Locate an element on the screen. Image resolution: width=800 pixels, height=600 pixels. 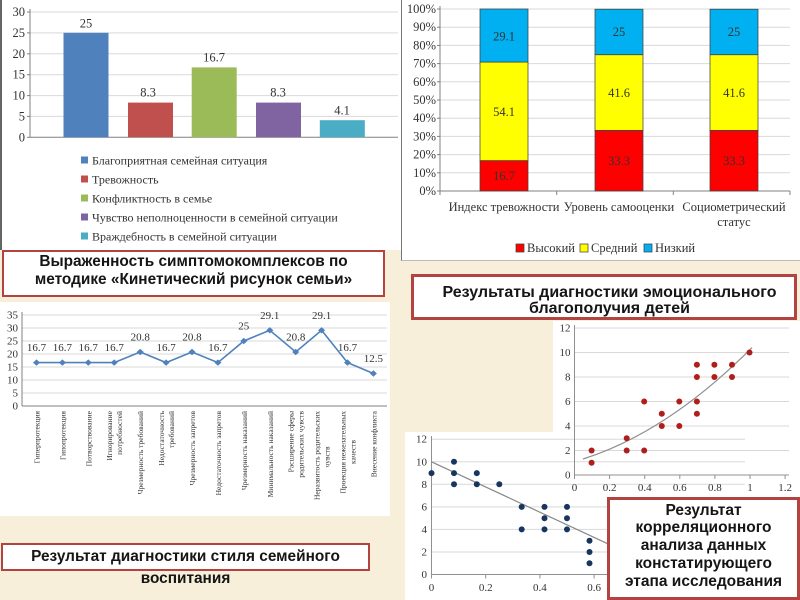
svg-text: 54.1 is located at coordinates (504, 112).